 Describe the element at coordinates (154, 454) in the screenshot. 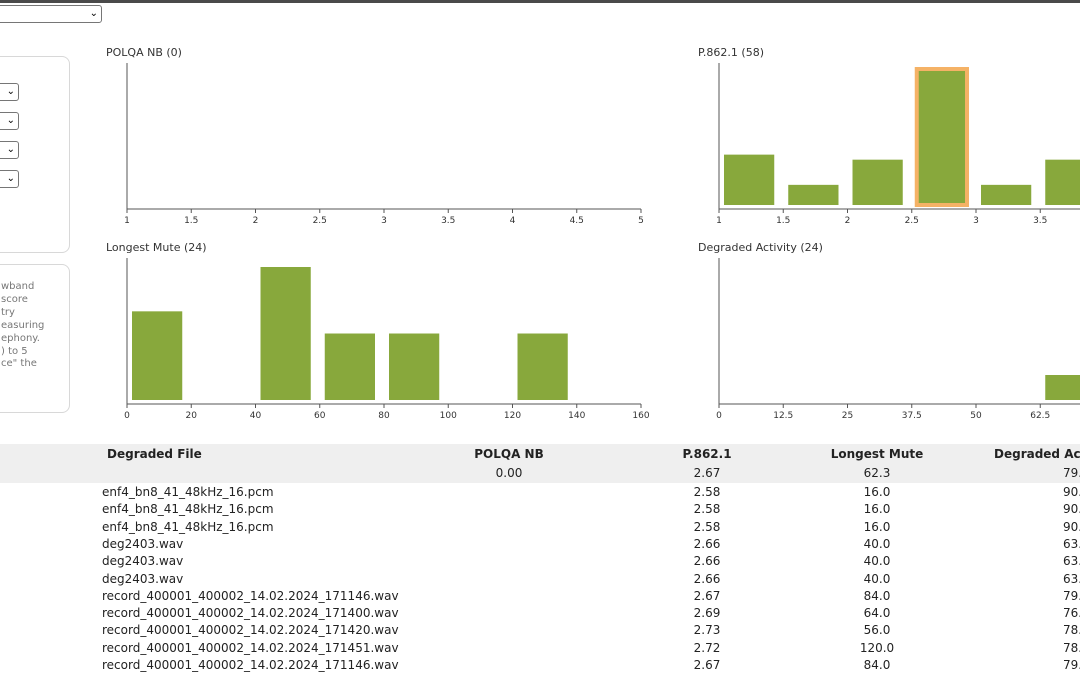

I see `column-header-degraded-file: Degraded File` at that location.